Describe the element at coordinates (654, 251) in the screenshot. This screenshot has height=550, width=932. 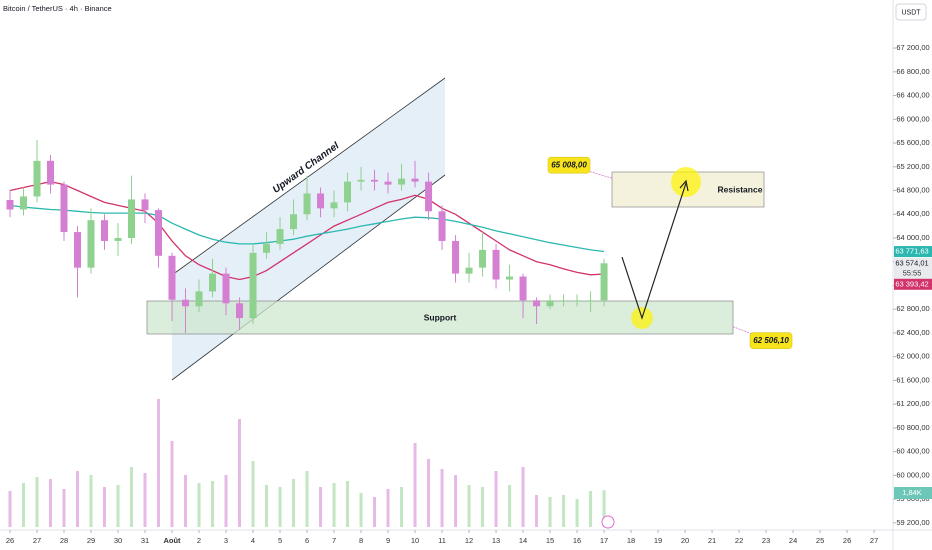
I see `projection-arrow` at that location.